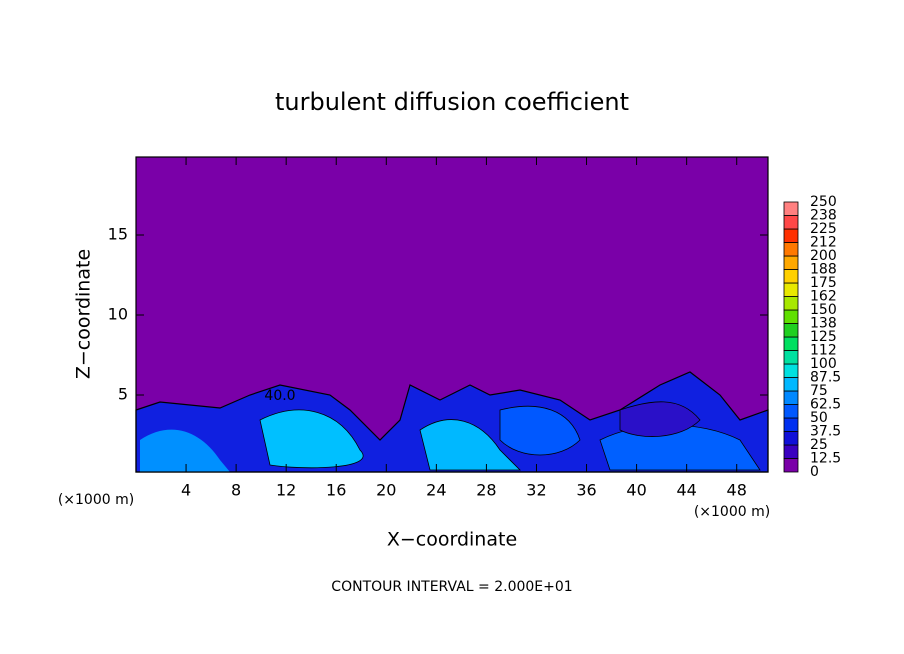 Image resolution: width=904 pixels, height=654 pixels. Describe the element at coordinates (236, 490) in the screenshot. I see `x-tick-label: 8` at that location.